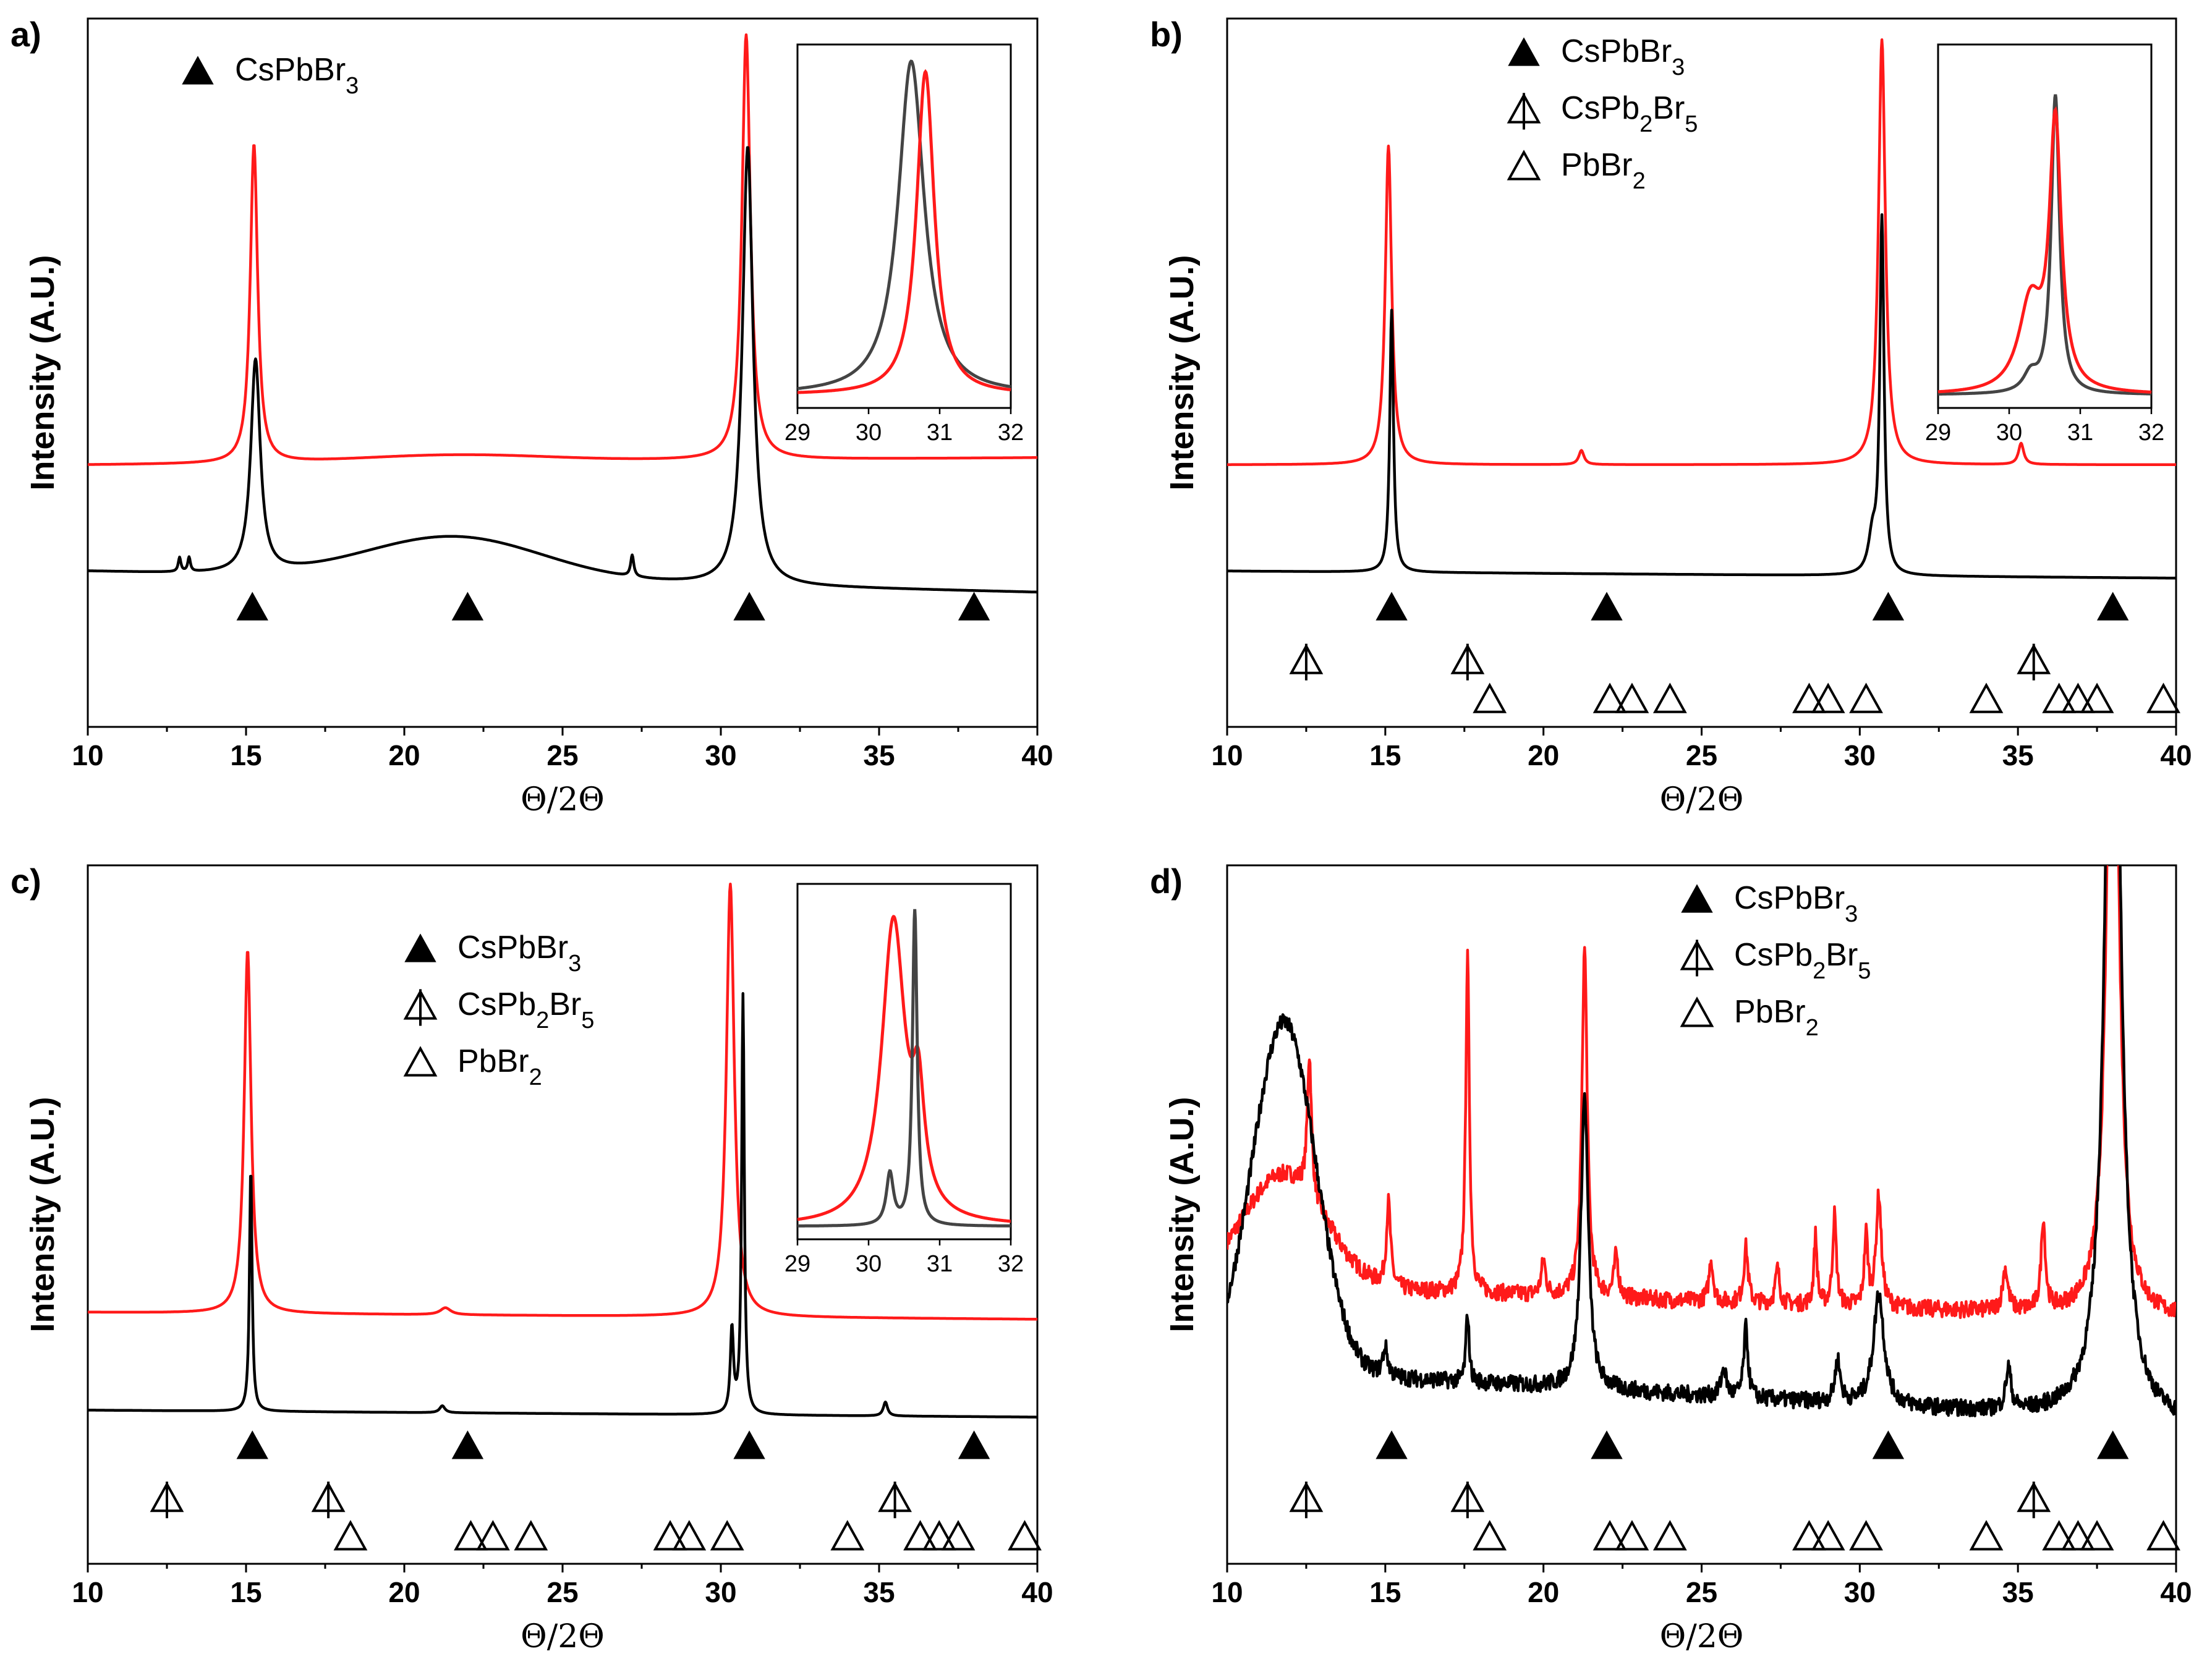  I want to click on panel-label: b), so click(1166, 34).